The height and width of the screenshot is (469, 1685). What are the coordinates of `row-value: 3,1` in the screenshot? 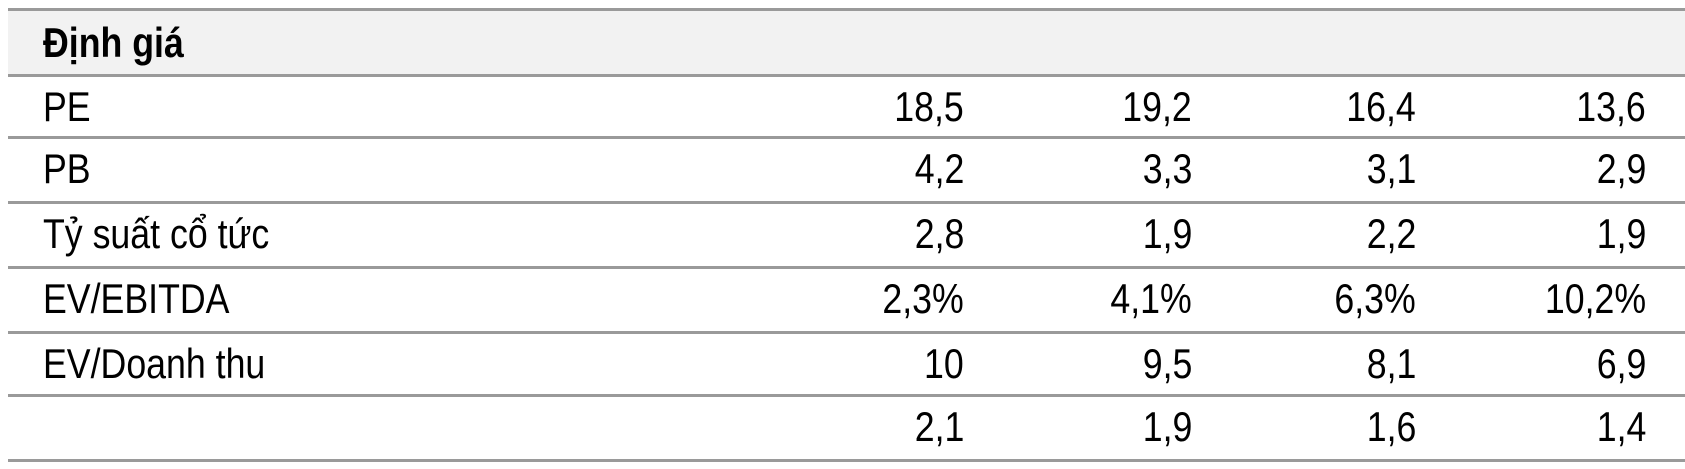 It's located at (1391, 168).